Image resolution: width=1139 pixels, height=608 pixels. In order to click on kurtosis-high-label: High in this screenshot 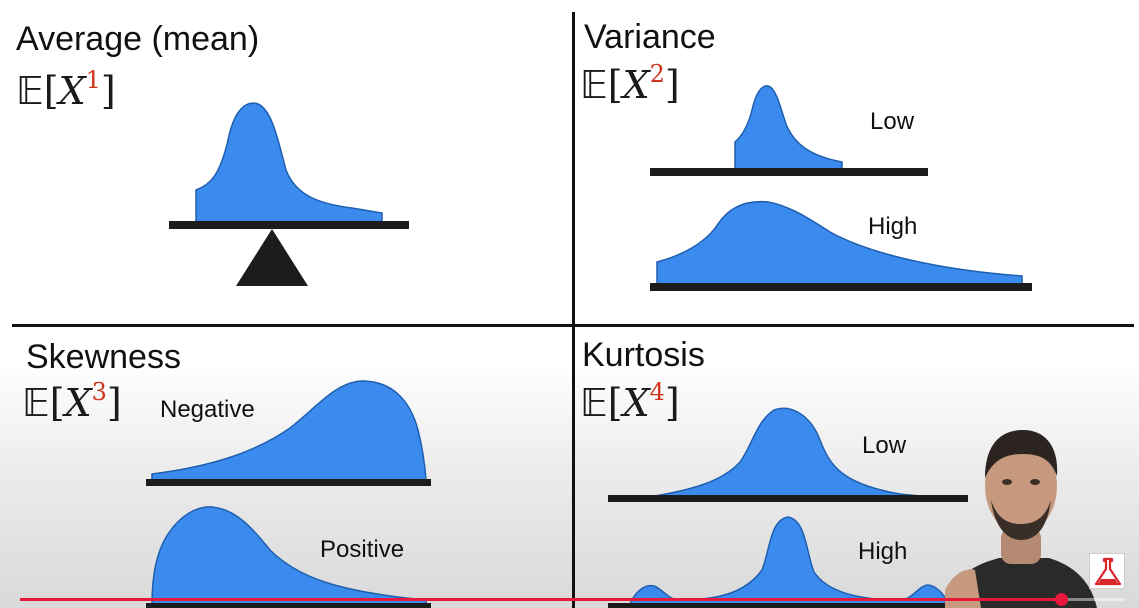, I will do `click(883, 551)`.